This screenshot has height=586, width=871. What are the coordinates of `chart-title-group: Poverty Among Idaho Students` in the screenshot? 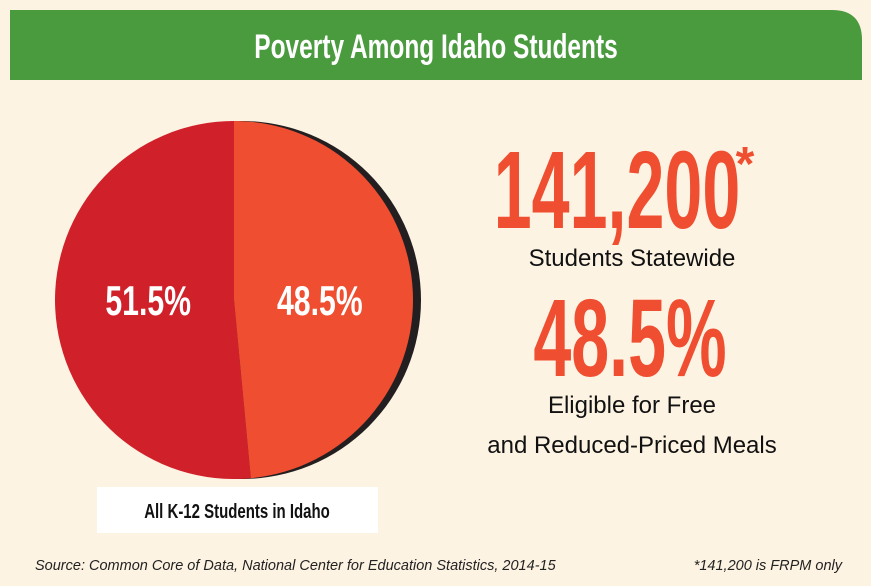 It's located at (435, 47).